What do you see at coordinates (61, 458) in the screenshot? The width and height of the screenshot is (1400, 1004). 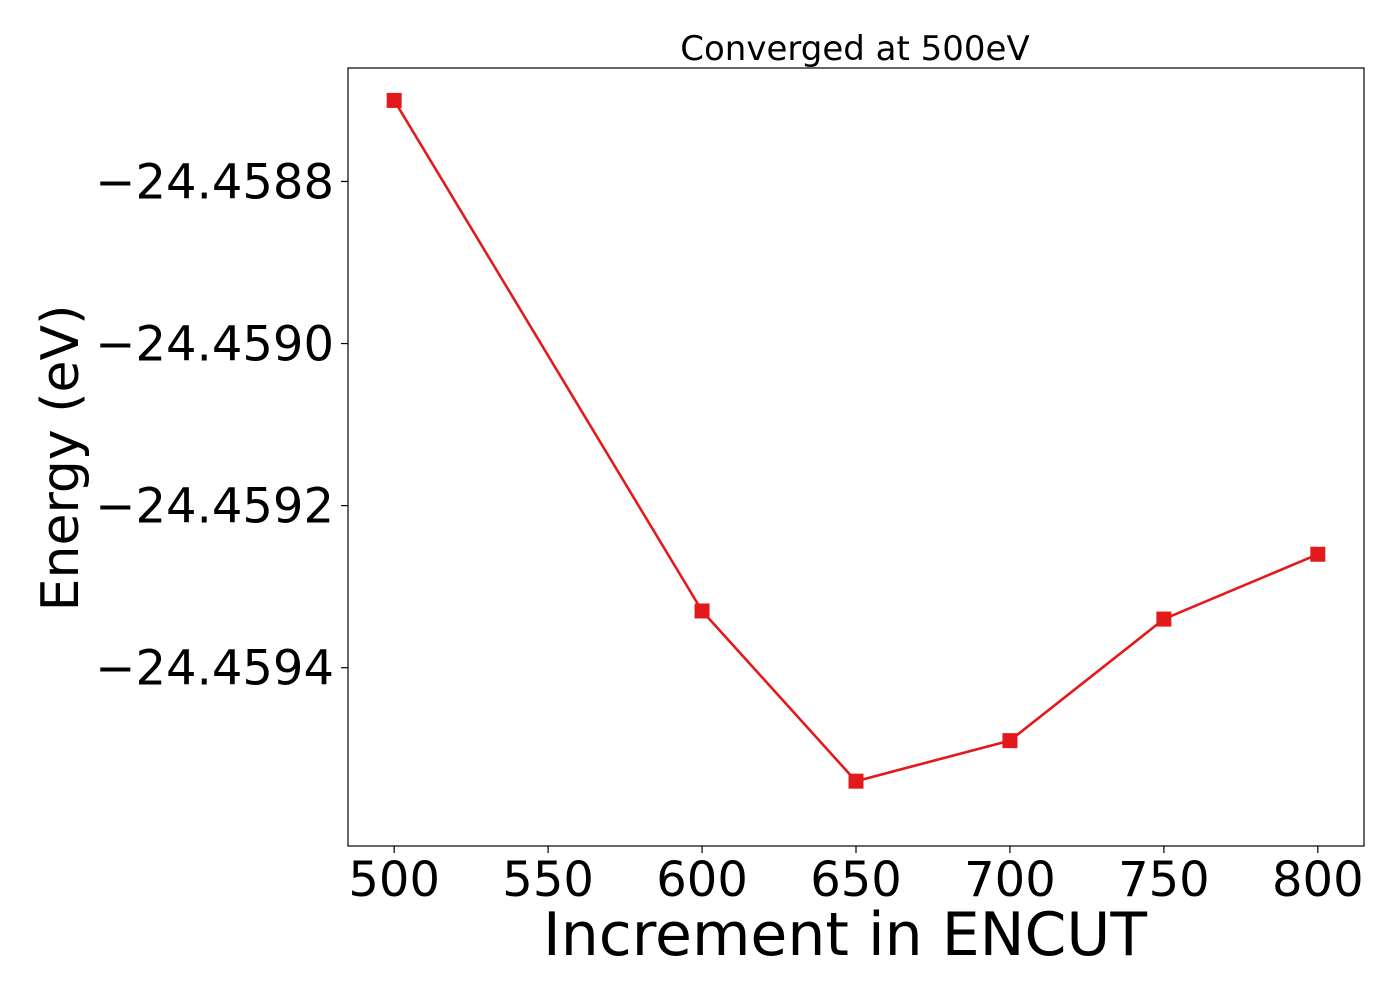 I see `y-axis-label: Energy (eV)` at bounding box center [61, 458].